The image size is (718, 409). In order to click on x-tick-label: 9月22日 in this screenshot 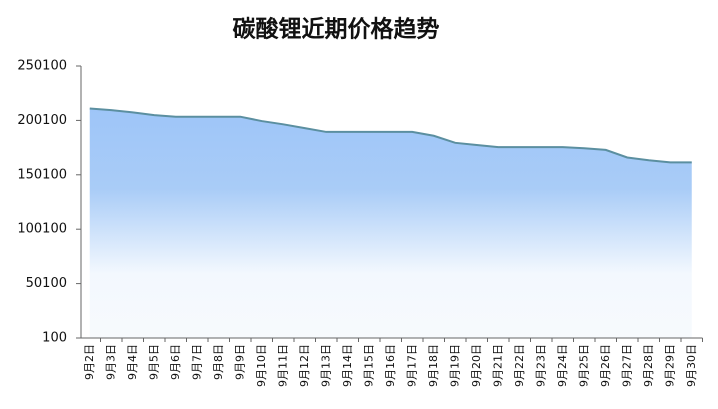, I will do `click(519, 365)`.